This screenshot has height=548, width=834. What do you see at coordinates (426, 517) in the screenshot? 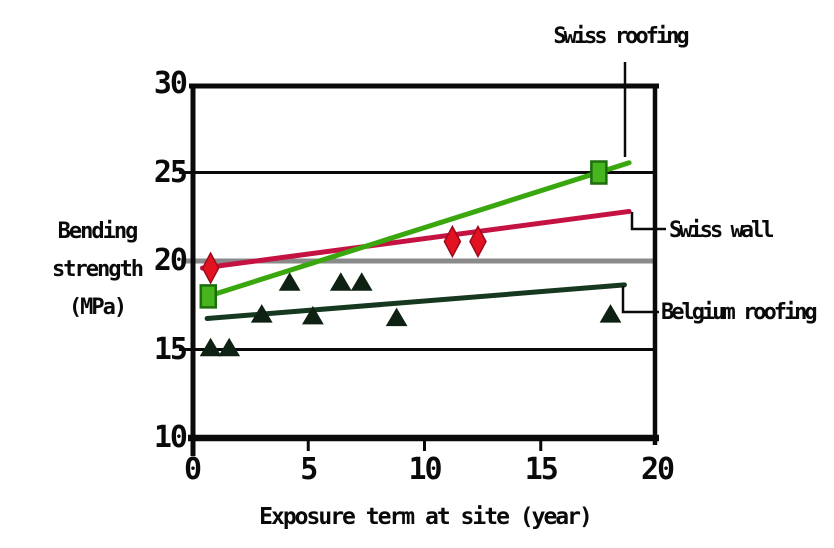
I see `x-axis-title: Exposure term at site (year)` at bounding box center [426, 517].